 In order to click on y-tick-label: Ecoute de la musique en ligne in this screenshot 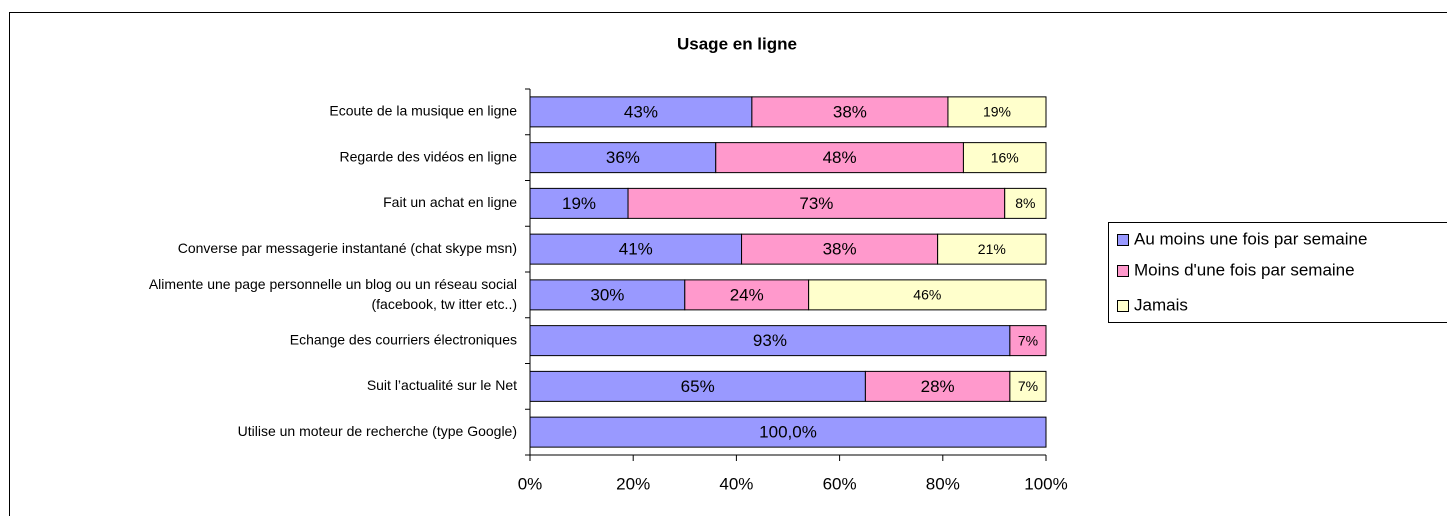, I will do `click(423, 111)`.